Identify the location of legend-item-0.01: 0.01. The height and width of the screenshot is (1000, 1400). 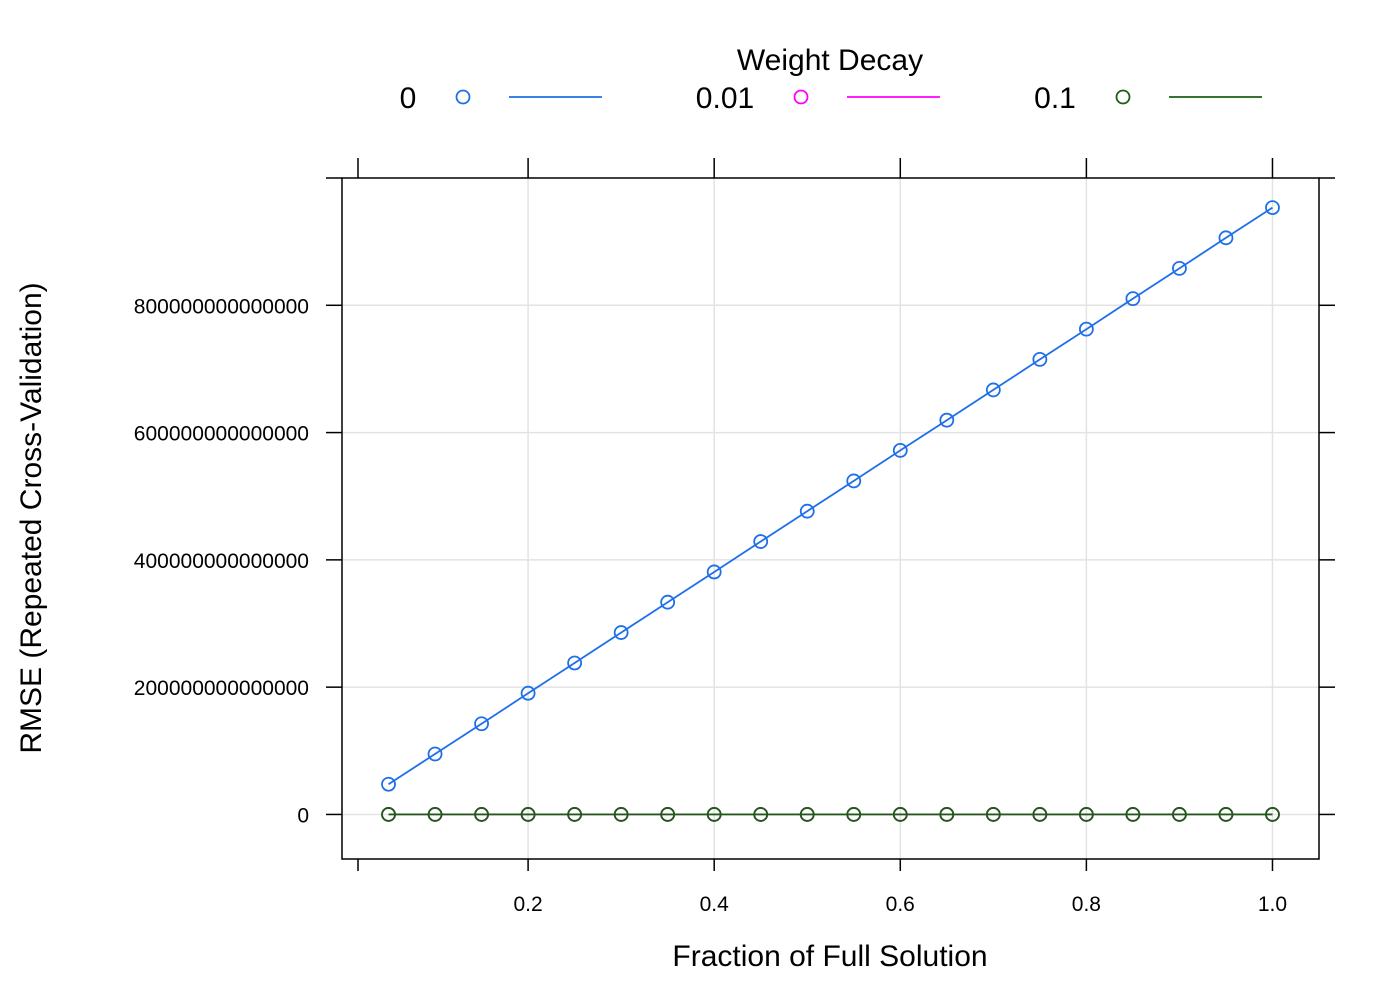
(818, 98).